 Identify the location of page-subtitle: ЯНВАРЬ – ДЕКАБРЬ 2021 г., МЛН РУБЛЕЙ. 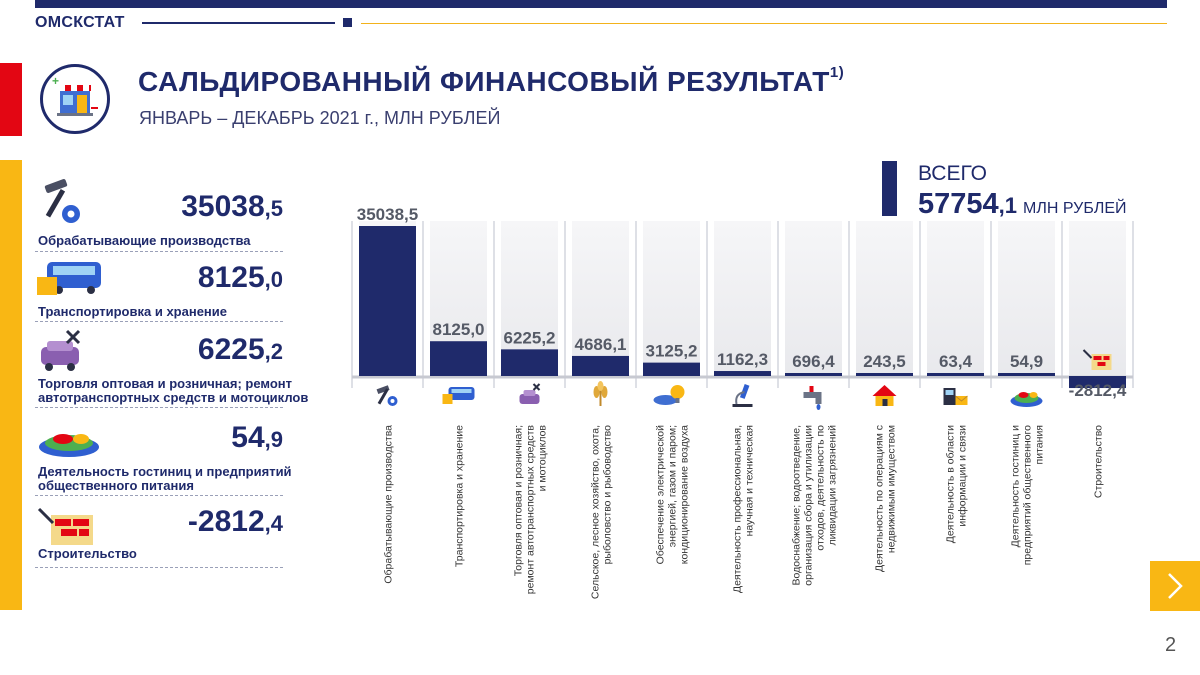
(320, 118).